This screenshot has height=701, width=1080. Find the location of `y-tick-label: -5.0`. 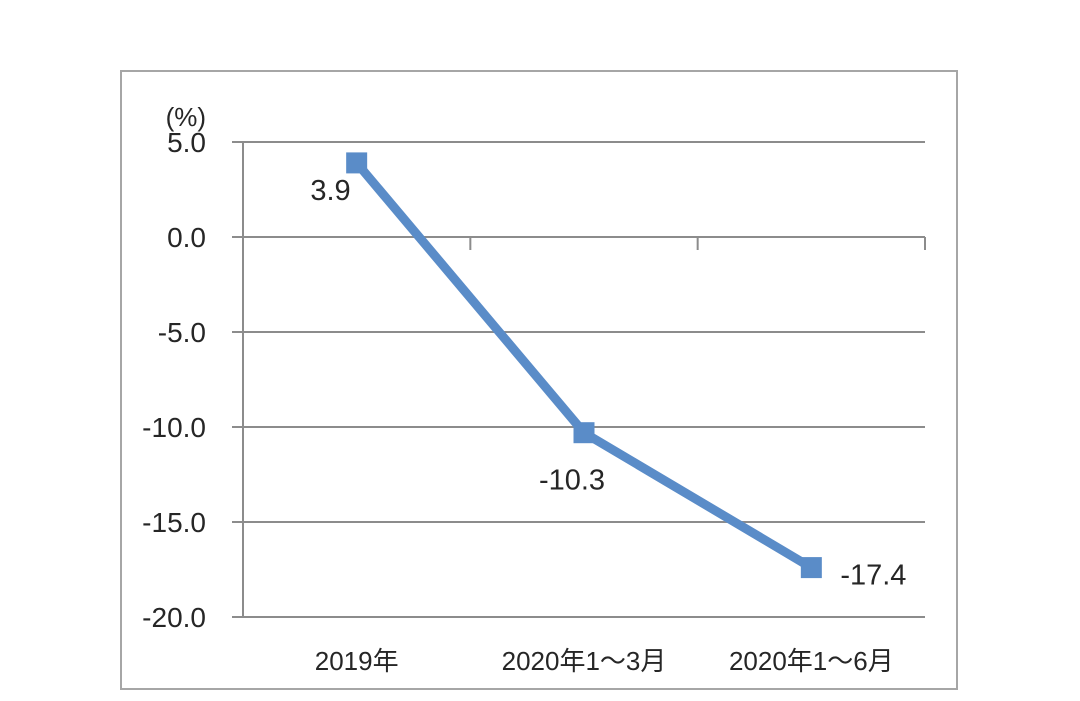

y-tick-label: -5.0 is located at coordinates (182, 332).